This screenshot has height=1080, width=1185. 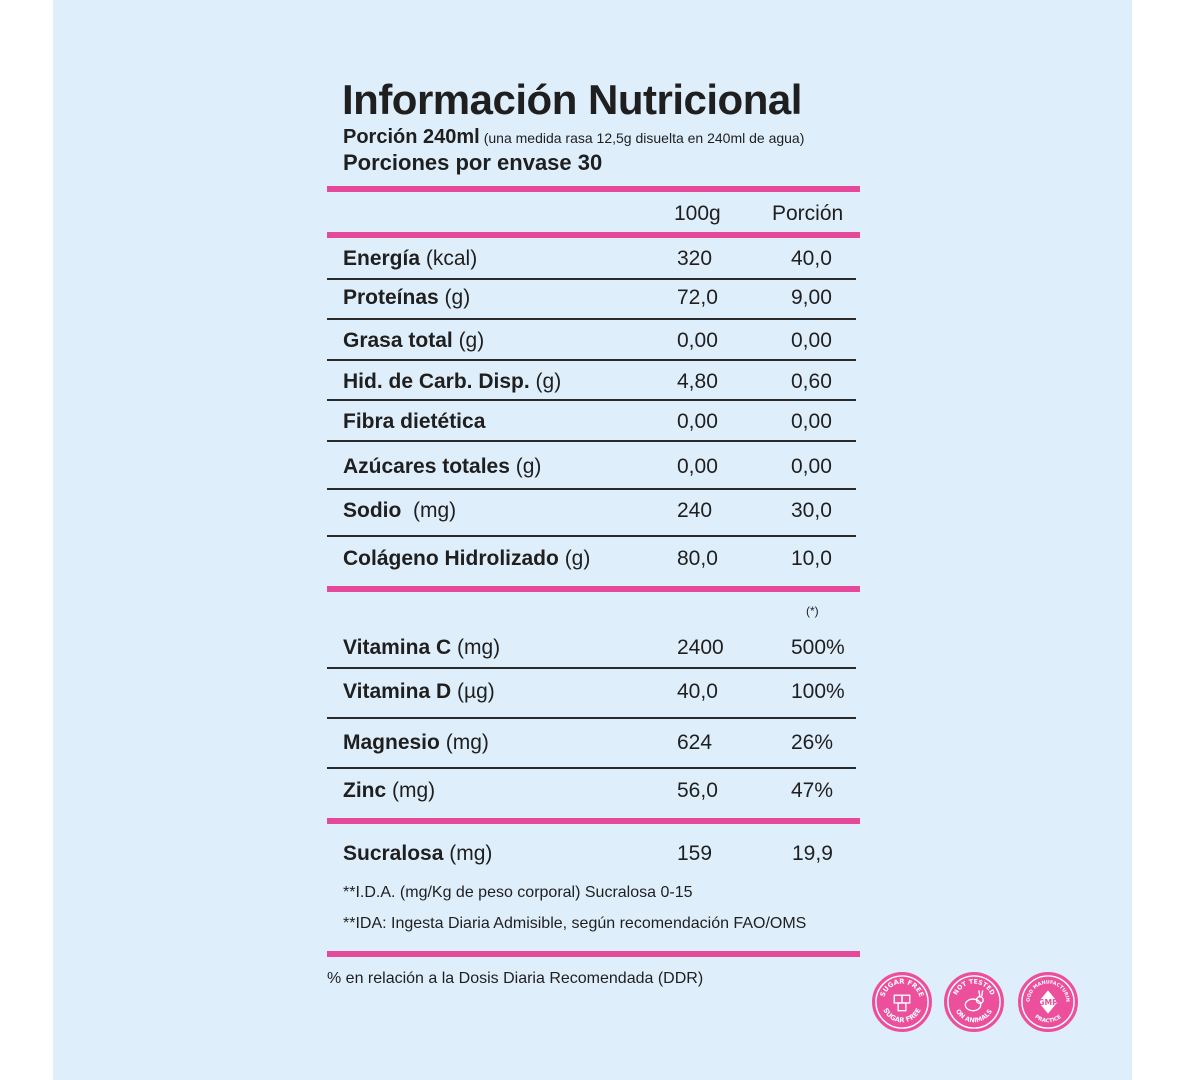 I want to click on not-tested-badge: NOT TESTED ON ANIMALS, so click(x=974, y=1002).